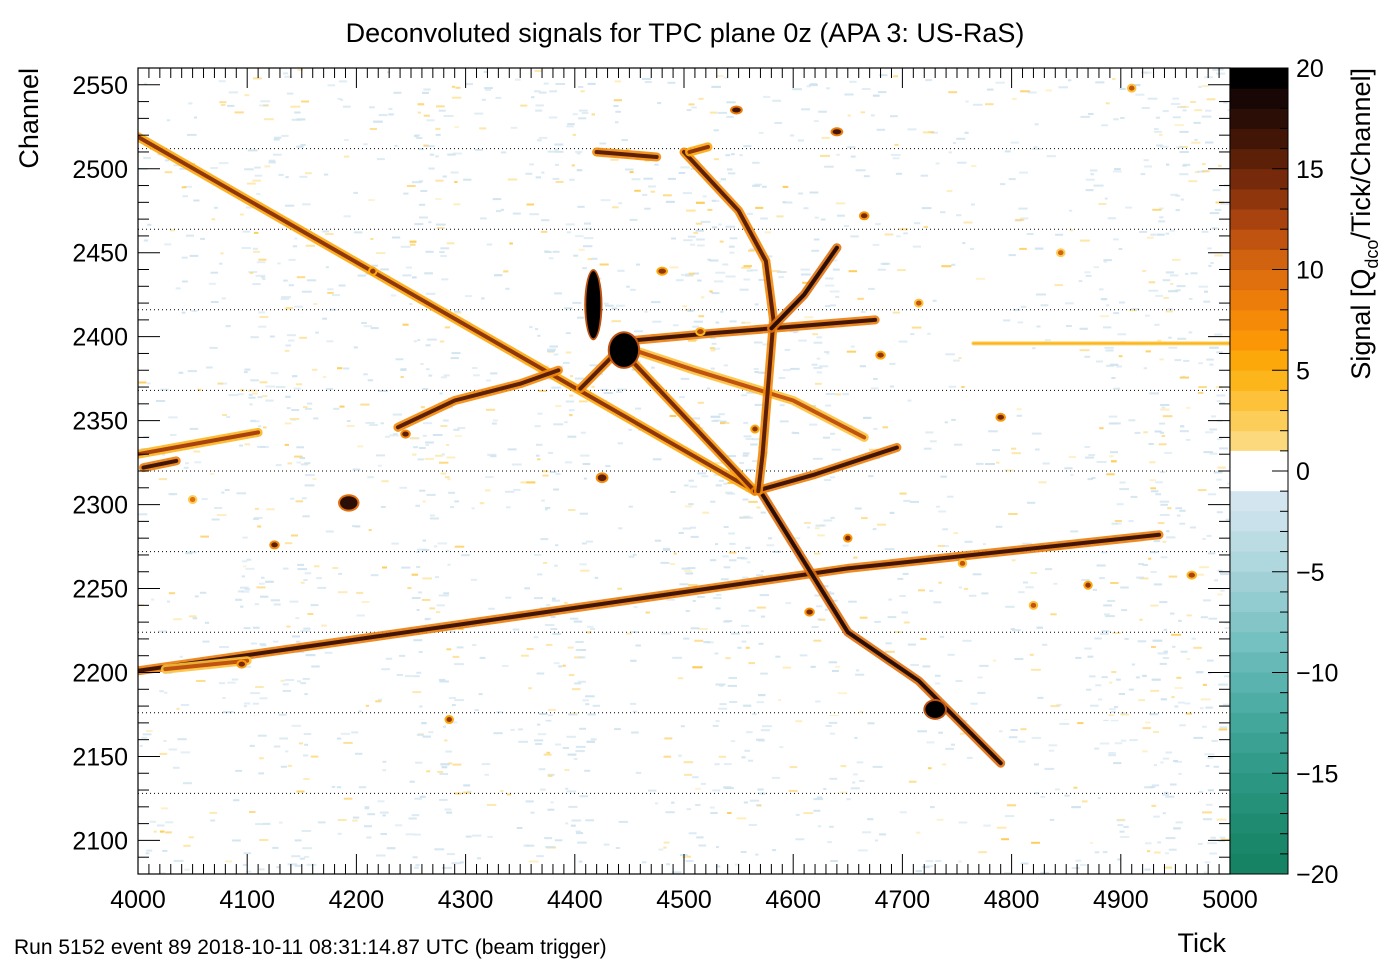 The height and width of the screenshot is (972, 1396). What do you see at coordinates (1310, 170) in the screenshot?
I see `z-tick-label: 15` at bounding box center [1310, 170].